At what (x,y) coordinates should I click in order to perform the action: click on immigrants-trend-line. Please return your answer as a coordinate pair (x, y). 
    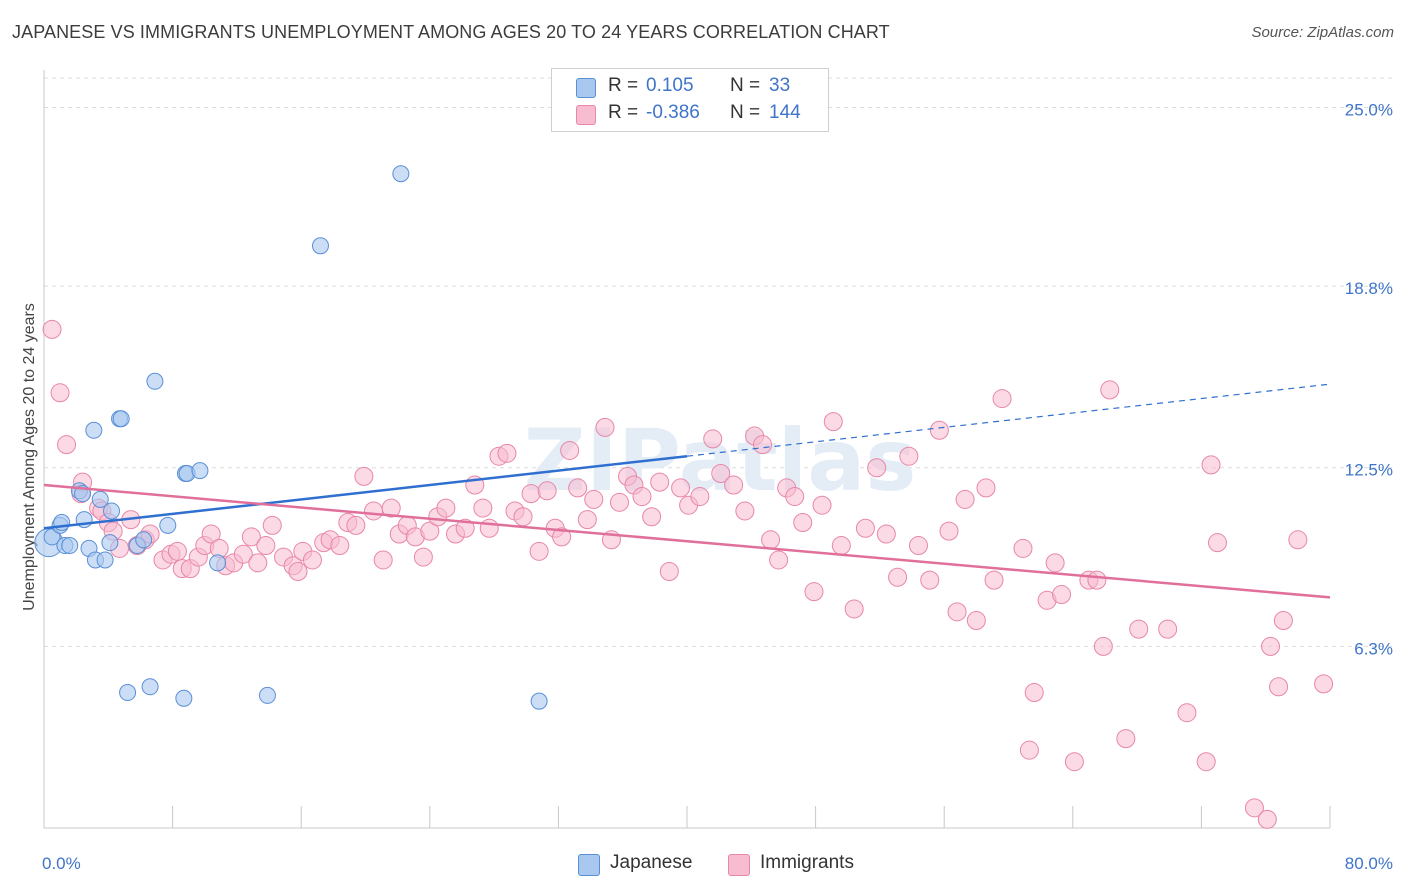
    Looking at the image, I should click on (687, 541).